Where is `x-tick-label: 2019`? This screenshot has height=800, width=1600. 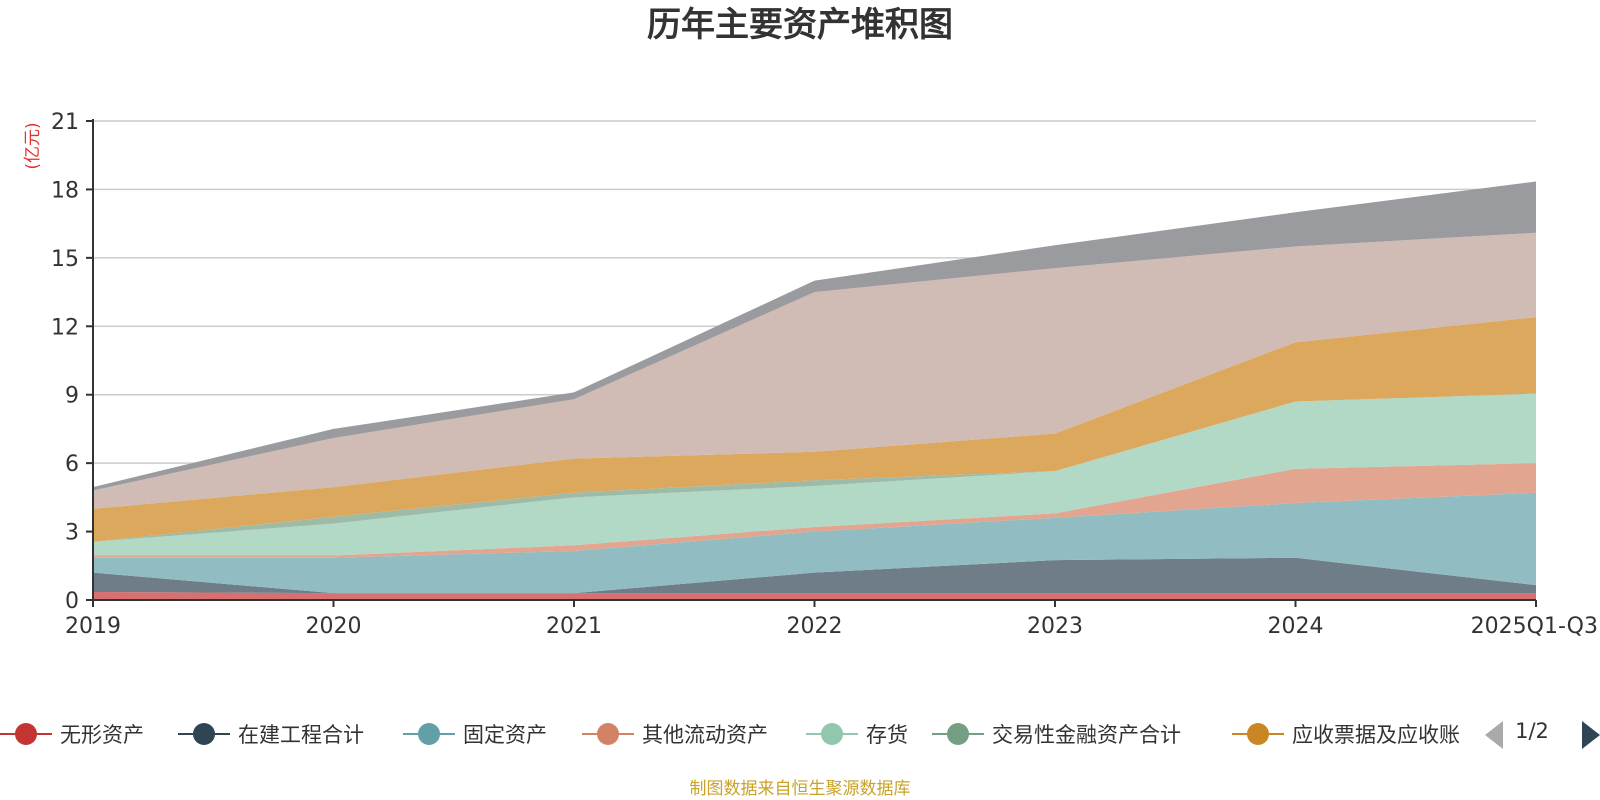
x-tick-label: 2019 is located at coordinates (93, 626).